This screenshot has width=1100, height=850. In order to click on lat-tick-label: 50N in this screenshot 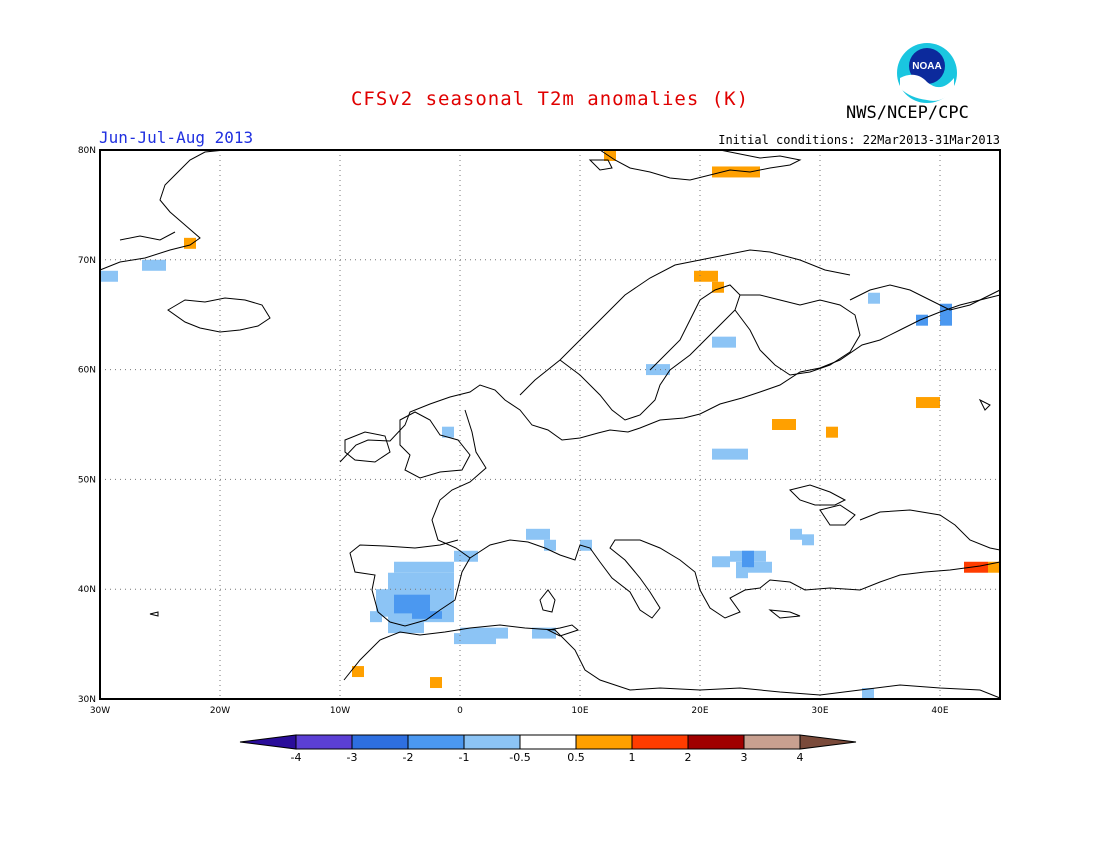, I will do `click(87, 480)`.